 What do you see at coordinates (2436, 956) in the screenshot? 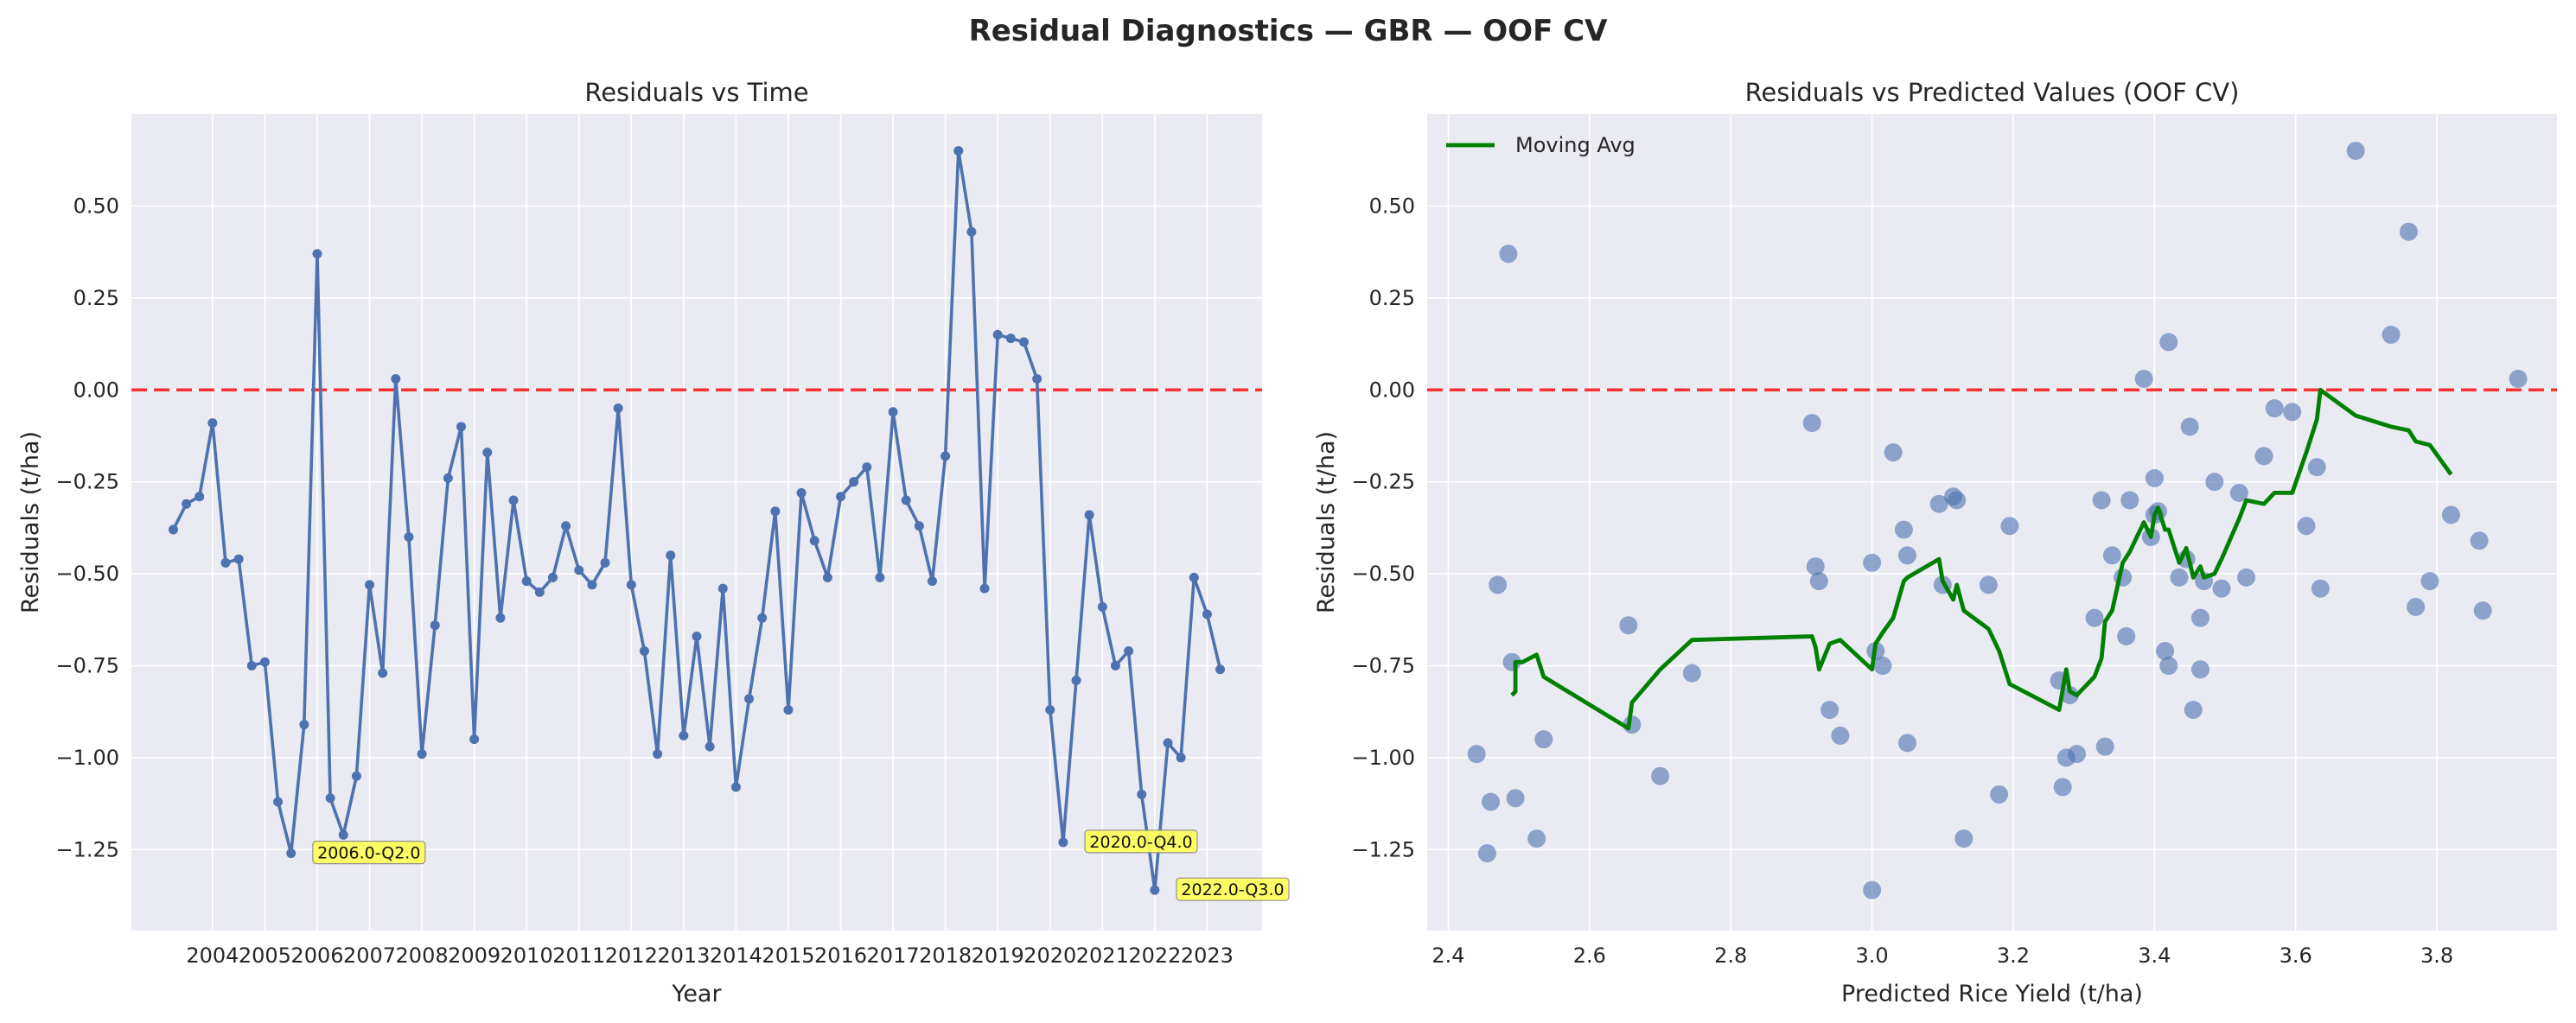
I see `x-tick-label: 3.8` at bounding box center [2436, 956].